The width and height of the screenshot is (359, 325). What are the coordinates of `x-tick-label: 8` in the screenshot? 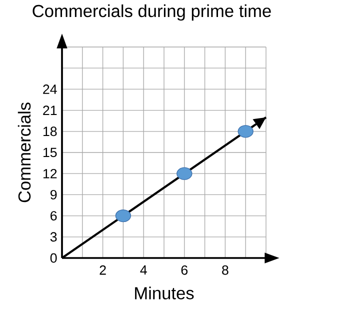 It's located at (225, 270).